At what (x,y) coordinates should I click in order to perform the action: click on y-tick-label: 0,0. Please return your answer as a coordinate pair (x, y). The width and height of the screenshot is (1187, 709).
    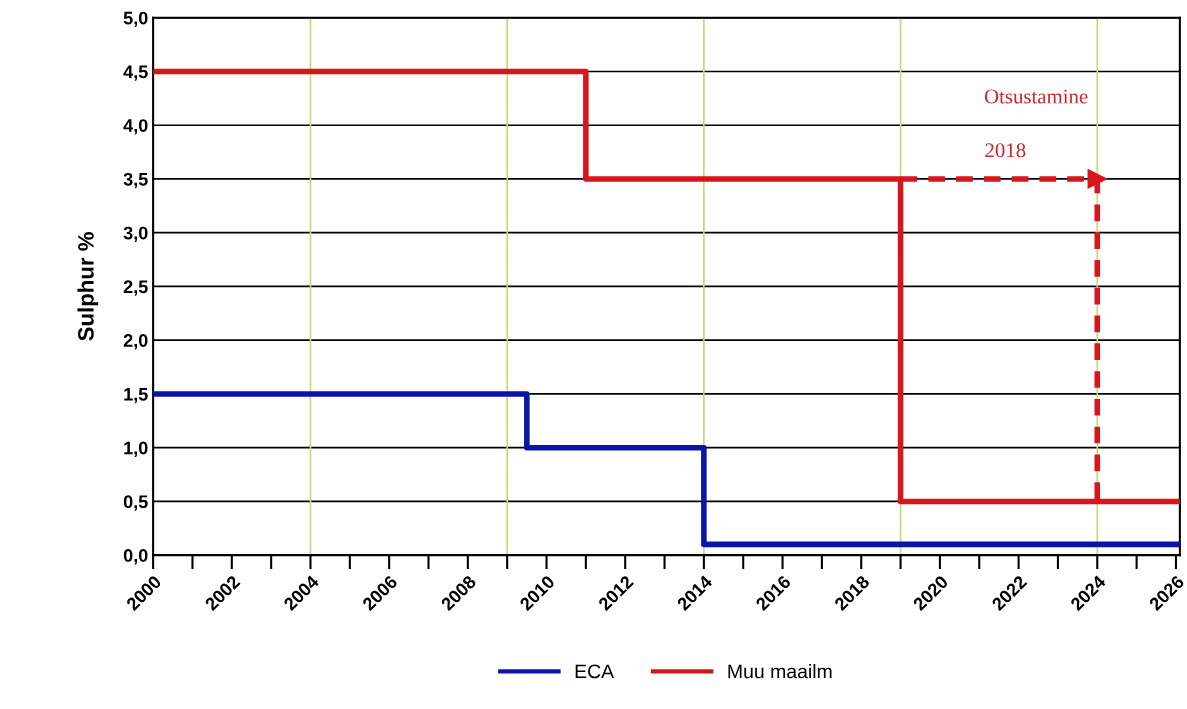
    Looking at the image, I should click on (135, 557).